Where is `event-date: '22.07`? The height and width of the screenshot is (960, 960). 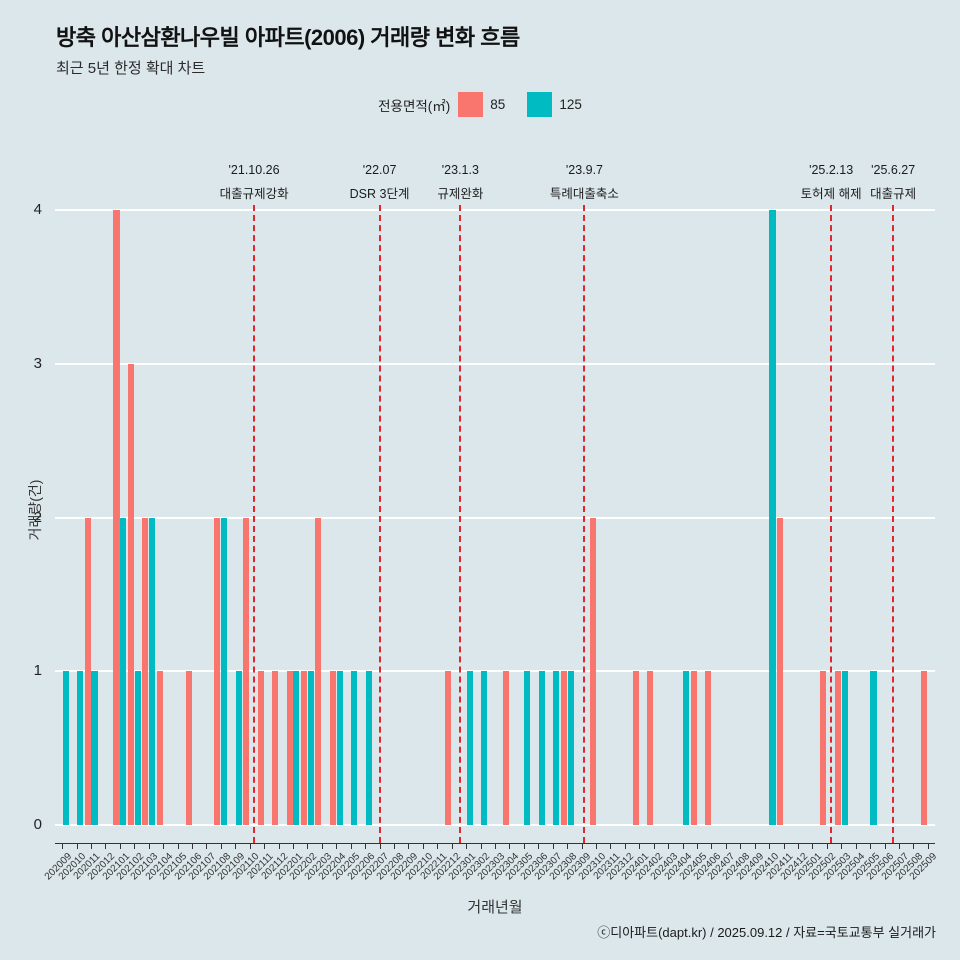
event-date: '22.07 is located at coordinates (379, 170).